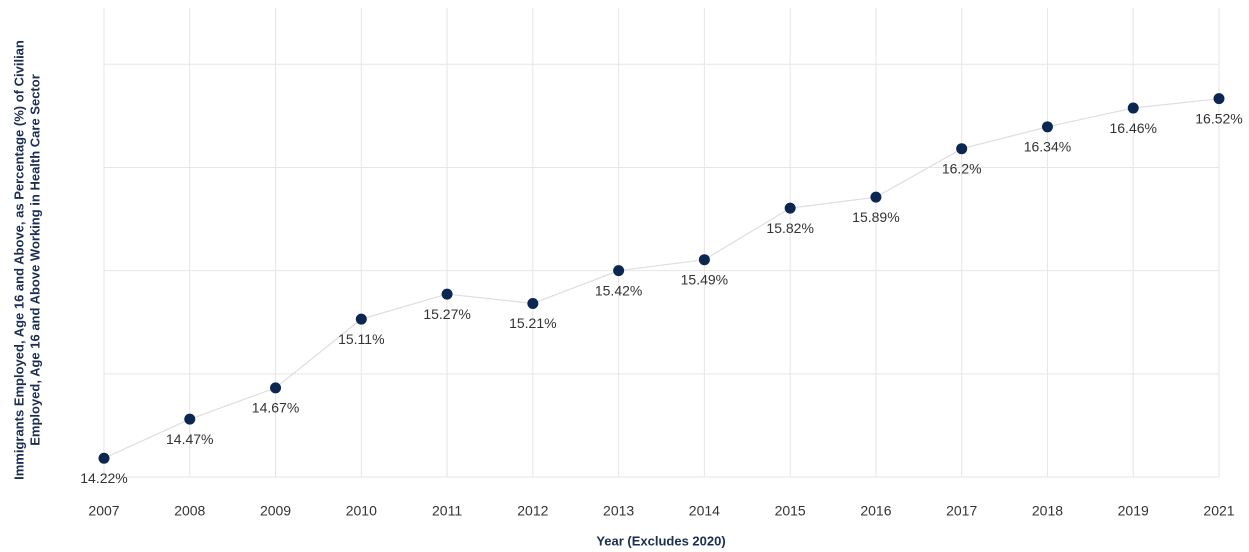  I want to click on x-tick-label: 2021, so click(1218, 511).